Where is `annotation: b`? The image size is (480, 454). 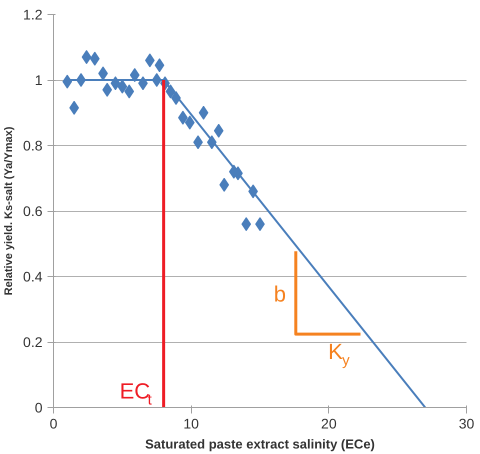
annotation: b is located at coordinates (280, 294).